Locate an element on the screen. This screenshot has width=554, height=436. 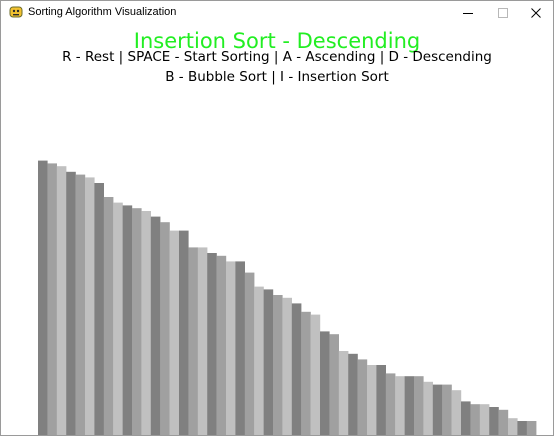
close-icon is located at coordinates (536, 12).